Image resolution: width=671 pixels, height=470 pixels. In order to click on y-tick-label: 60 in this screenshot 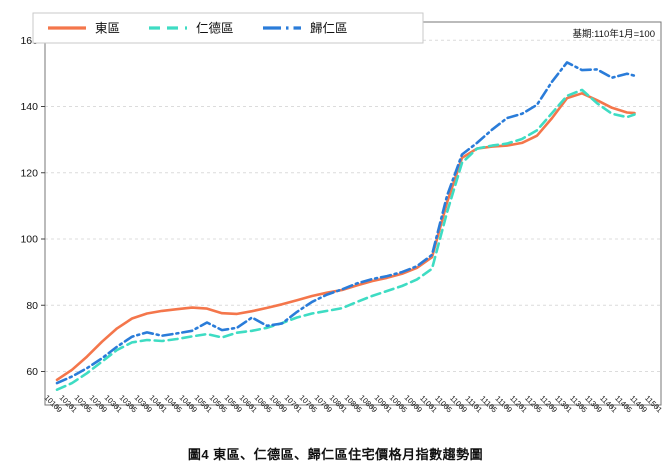, I will do `click(32, 372)`.